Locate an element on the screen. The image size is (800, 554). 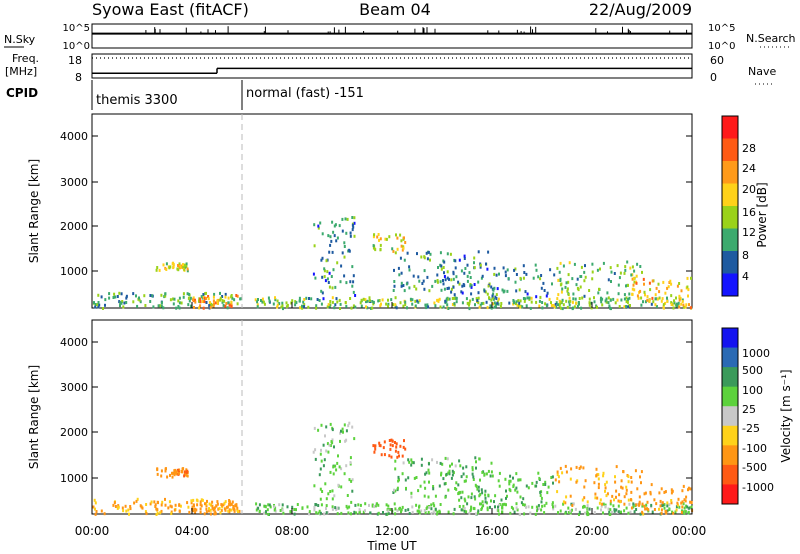
nsky-right-tick-bottom: 10^0 is located at coordinates (721, 46).